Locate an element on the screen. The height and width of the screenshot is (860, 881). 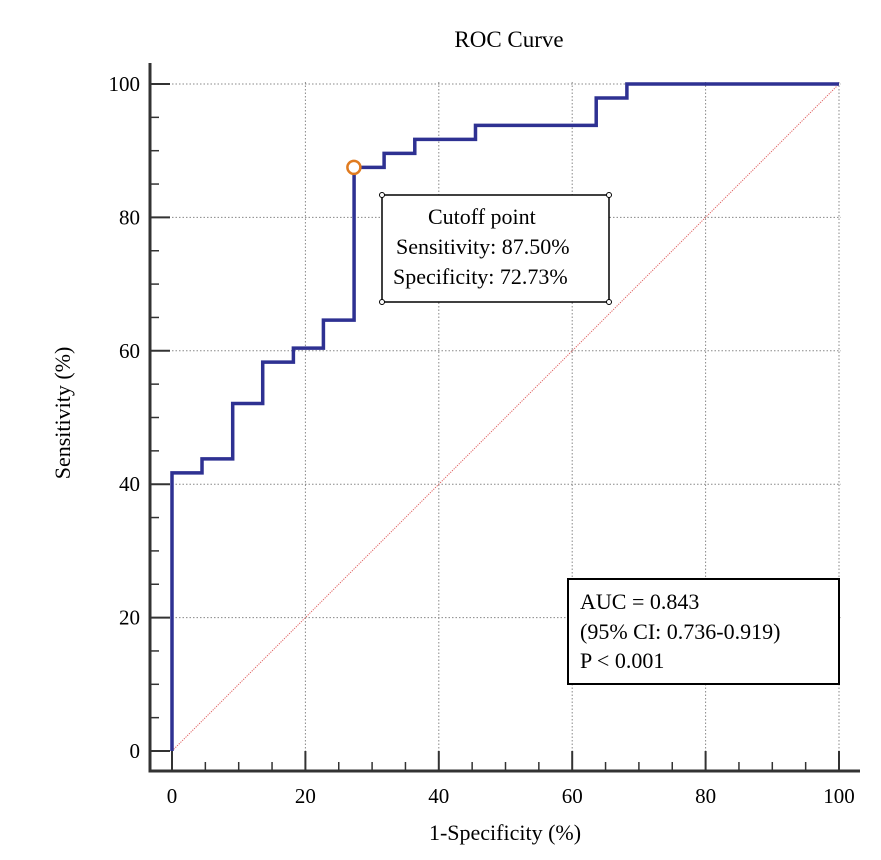
cutoff-box is located at coordinates (495, 248).